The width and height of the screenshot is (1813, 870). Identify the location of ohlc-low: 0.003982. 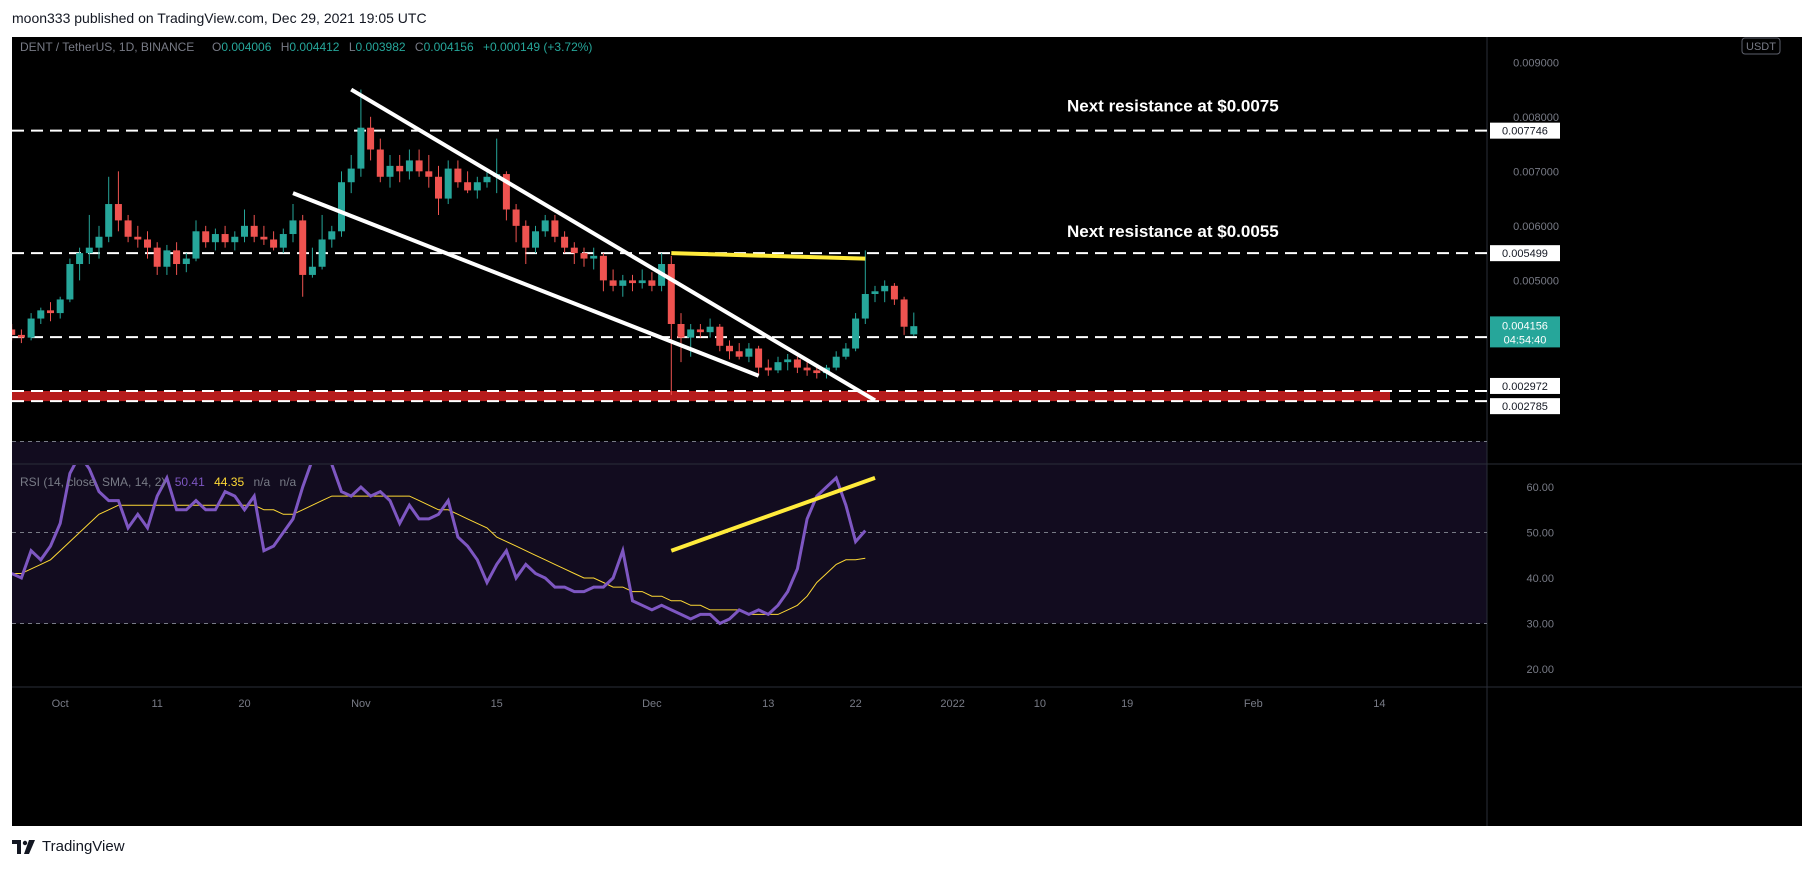
(381, 47).